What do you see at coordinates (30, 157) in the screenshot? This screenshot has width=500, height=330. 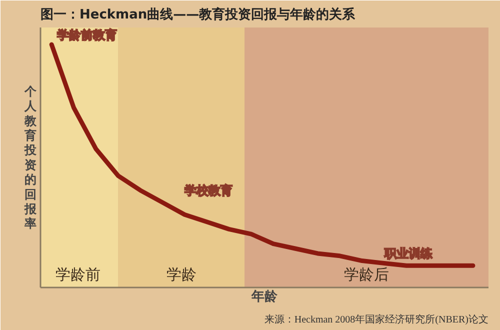 I see `text: 个人教育投资的回报率` at bounding box center [30, 157].